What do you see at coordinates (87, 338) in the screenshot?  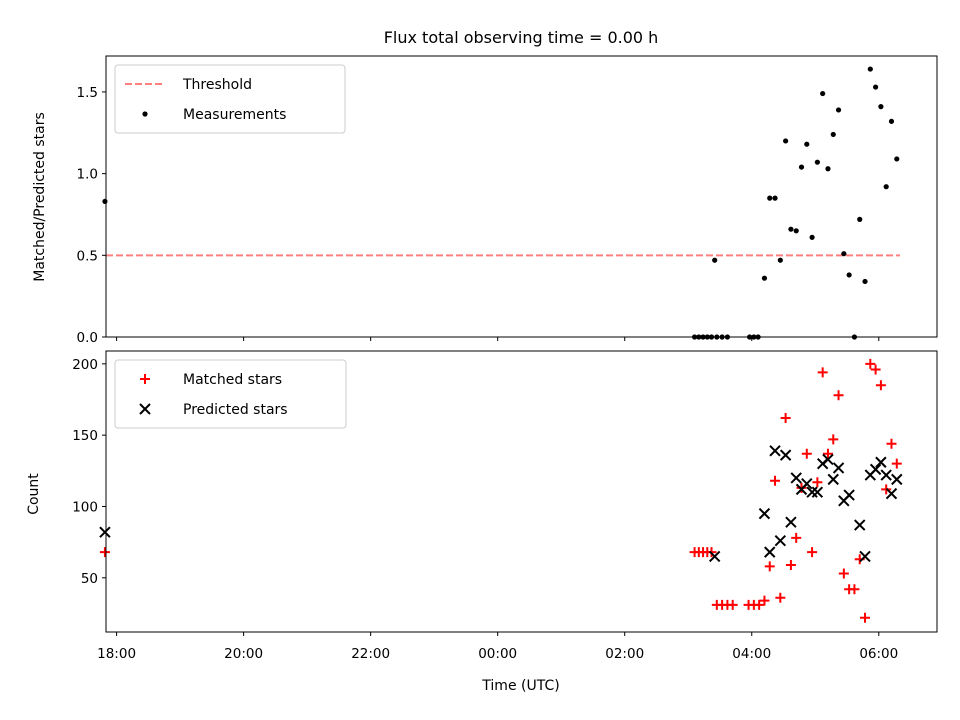 I see `top-y-tick-label: 0.0` at bounding box center [87, 338].